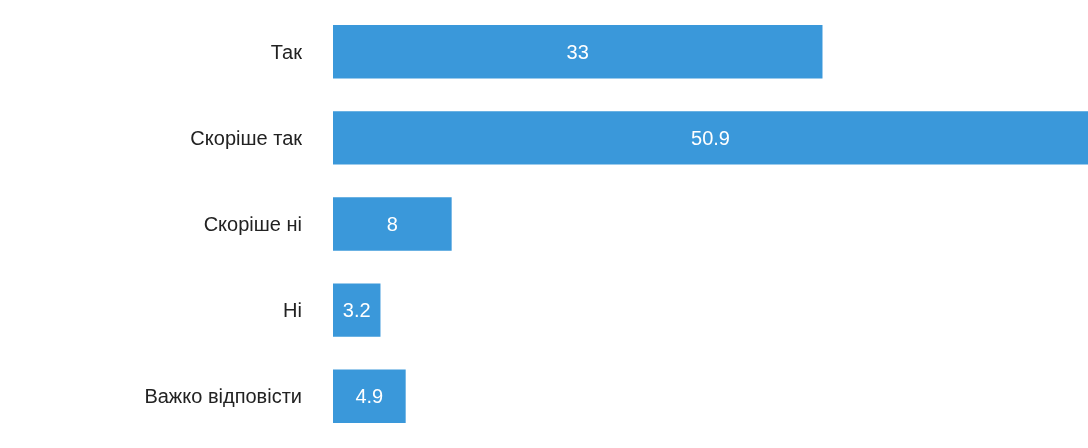 This screenshot has height=448, width=1088. What do you see at coordinates (292, 310) in the screenshot?
I see `y-tick-label: Ні` at bounding box center [292, 310].